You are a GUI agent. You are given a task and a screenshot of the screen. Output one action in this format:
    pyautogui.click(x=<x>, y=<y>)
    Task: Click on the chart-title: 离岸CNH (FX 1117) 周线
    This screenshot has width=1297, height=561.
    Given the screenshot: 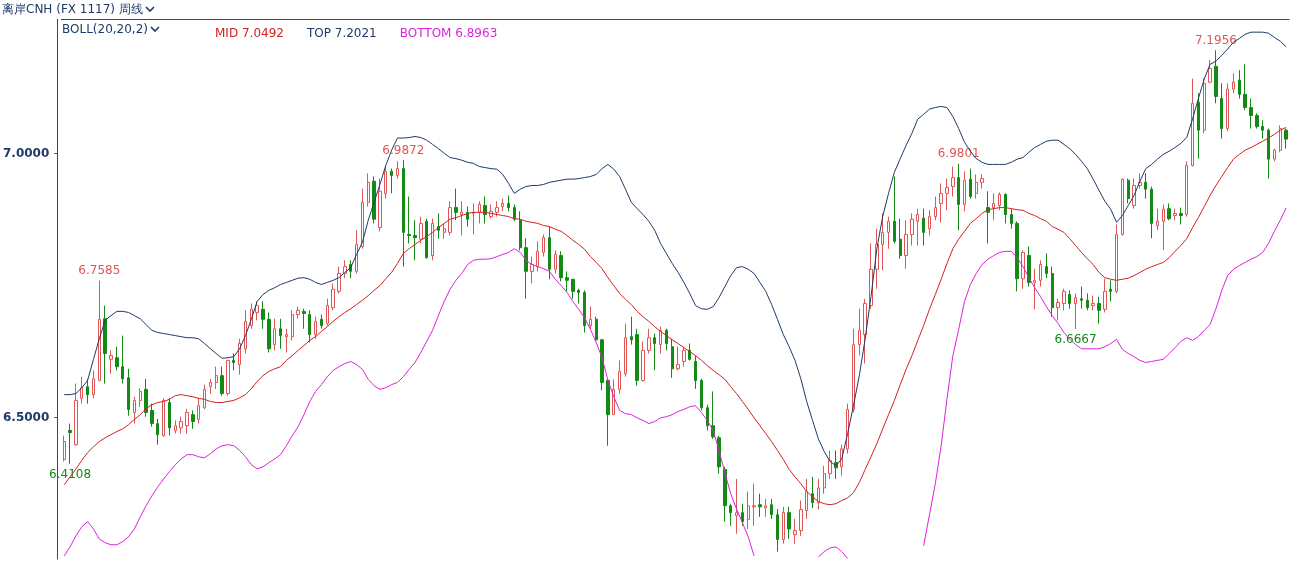 What is the action you would take?
    pyautogui.click(x=72, y=9)
    